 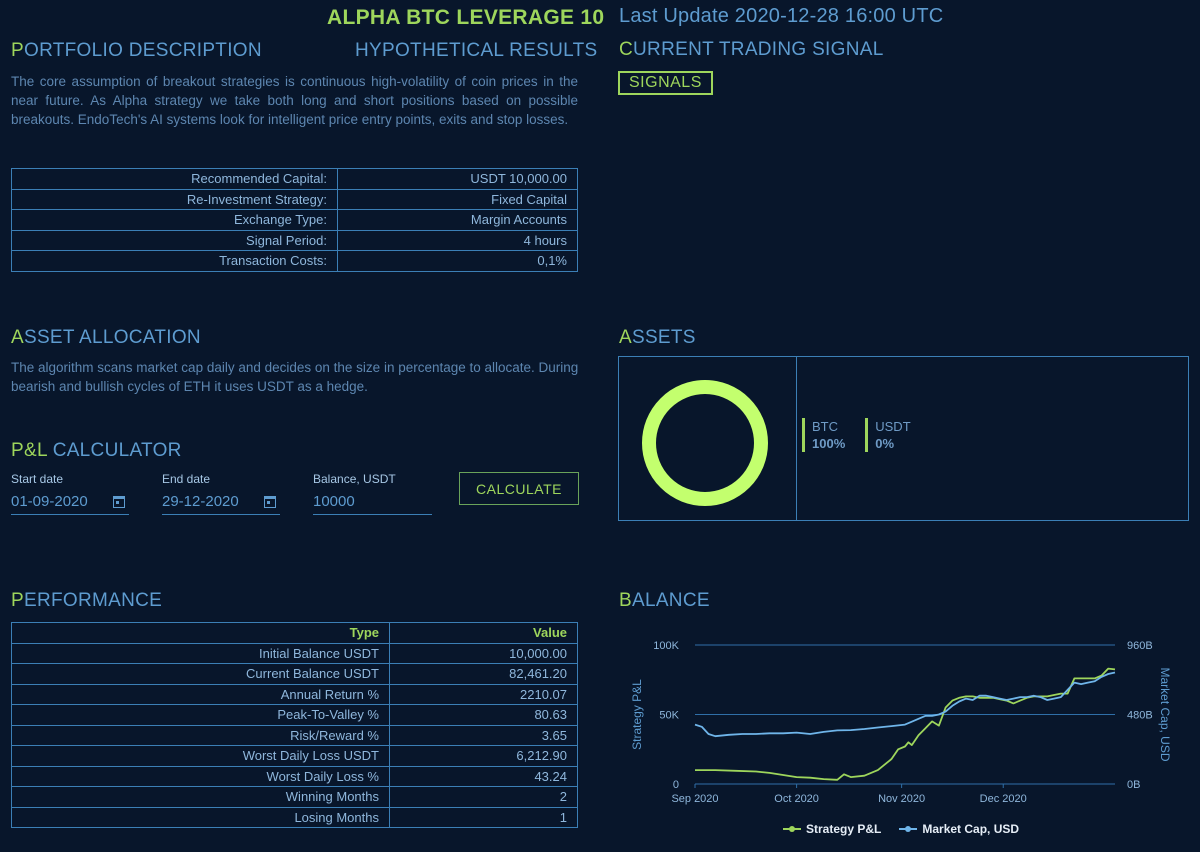 What do you see at coordinates (792, 829) in the screenshot?
I see `legend-pnl-marker` at bounding box center [792, 829].